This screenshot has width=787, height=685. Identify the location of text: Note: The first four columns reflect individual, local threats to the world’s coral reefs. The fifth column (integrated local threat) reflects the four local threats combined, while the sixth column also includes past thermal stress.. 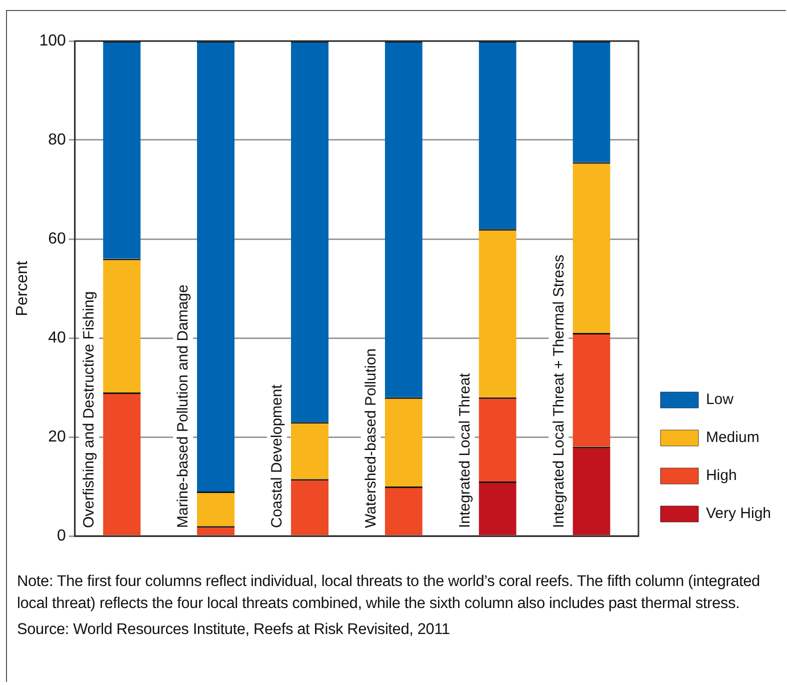
(389, 593).